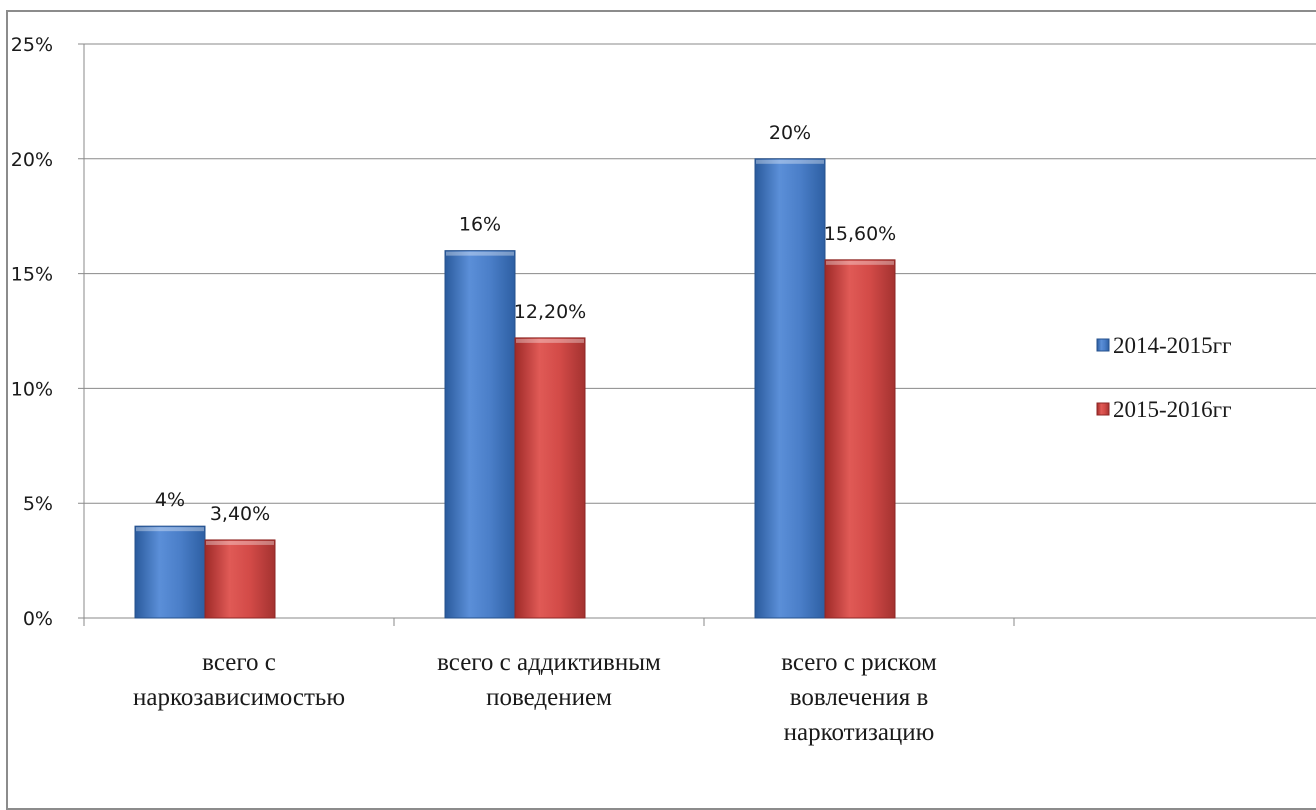  What do you see at coordinates (859, 732) in the screenshot?
I see `category-label: наркотизацию` at bounding box center [859, 732].